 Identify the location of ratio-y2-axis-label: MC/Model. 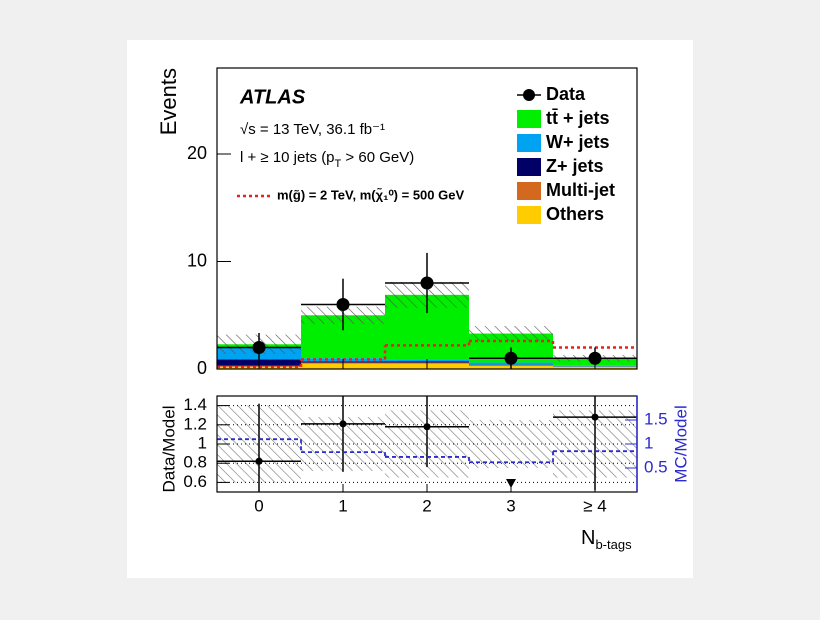
(680, 443).